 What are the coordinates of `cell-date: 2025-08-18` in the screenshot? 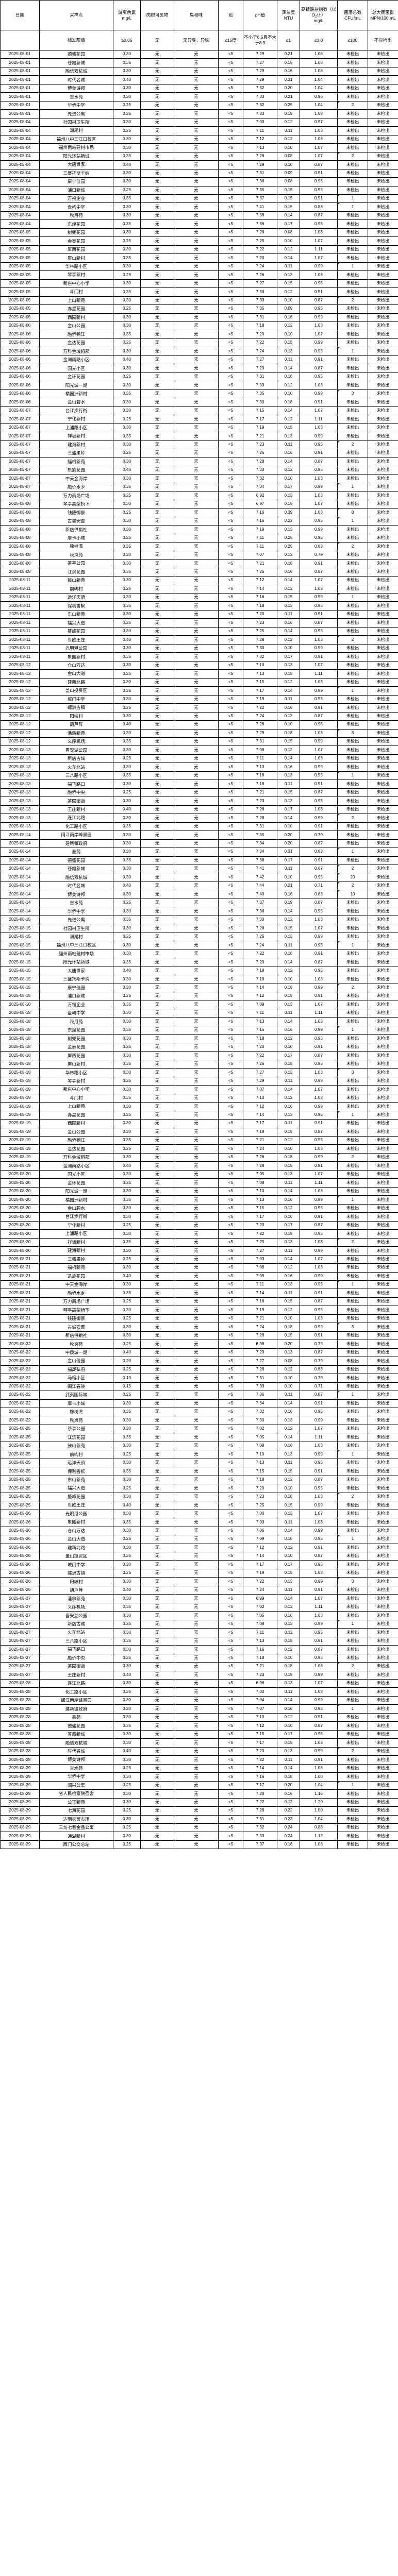 It's located at (20, 1022).